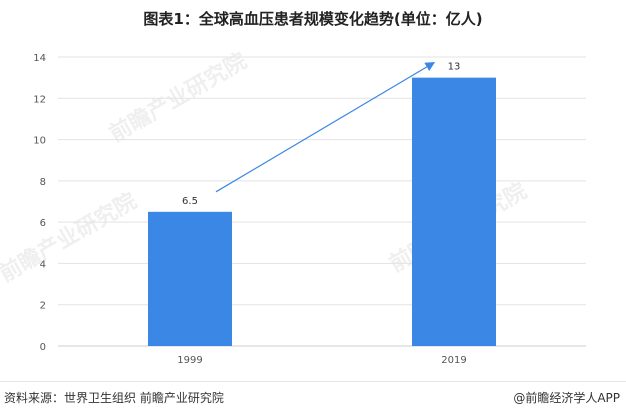 Image resolution: width=626 pixels, height=414 pixels. What do you see at coordinates (453, 360) in the screenshot?
I see `x-tick-label: 2019` at bounding box center [453, 360].